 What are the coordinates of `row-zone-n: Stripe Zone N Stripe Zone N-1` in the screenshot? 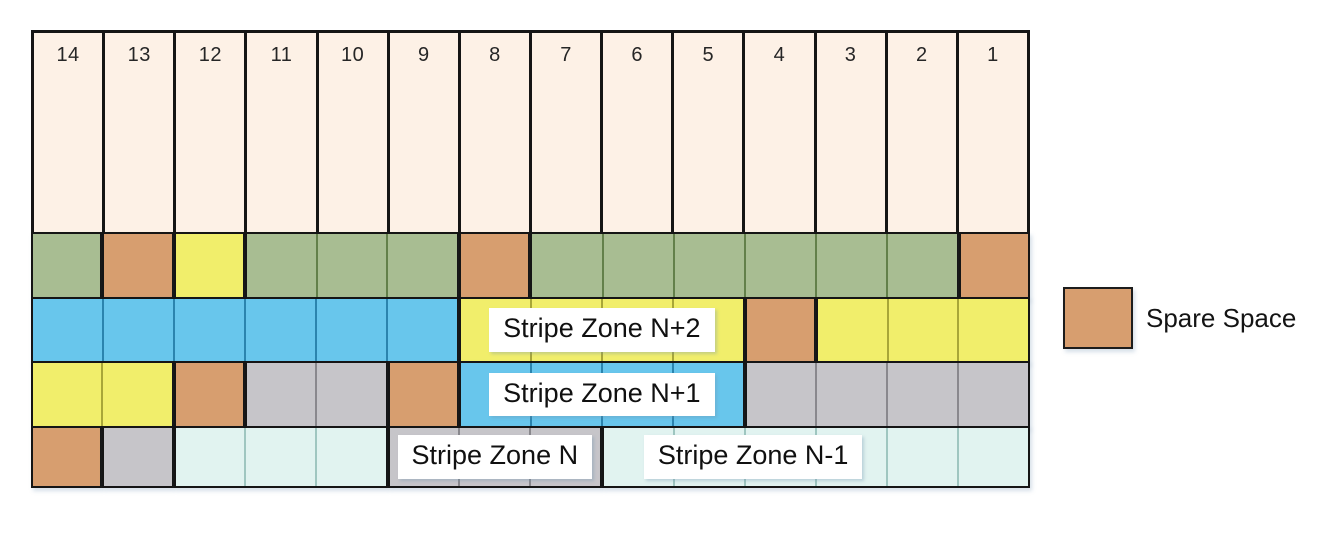 It's located at (530, 457).